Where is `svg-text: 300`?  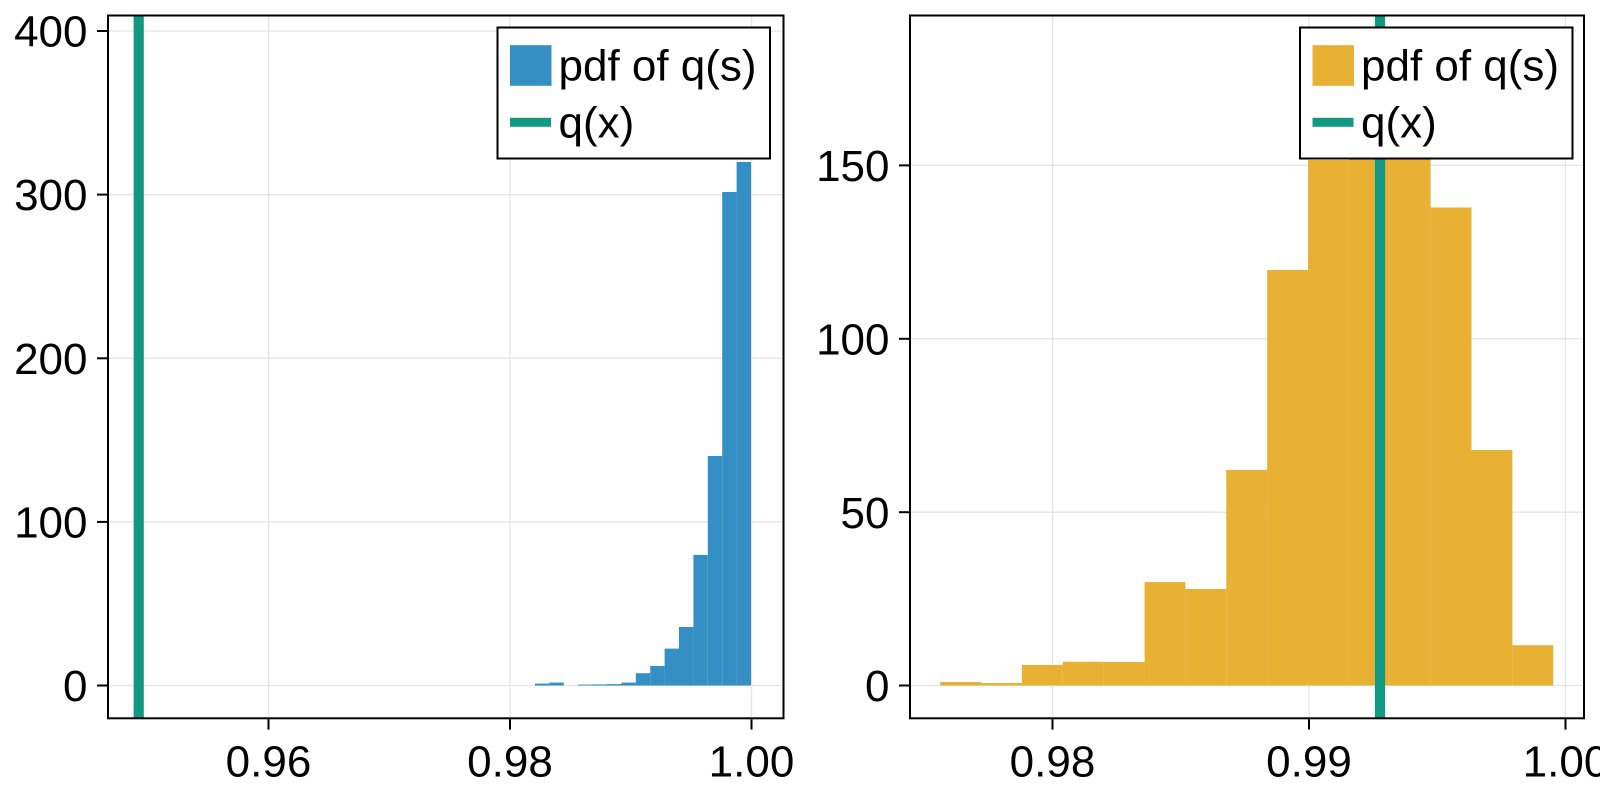
svg-text: 300 is located at coordinates (50, 195).